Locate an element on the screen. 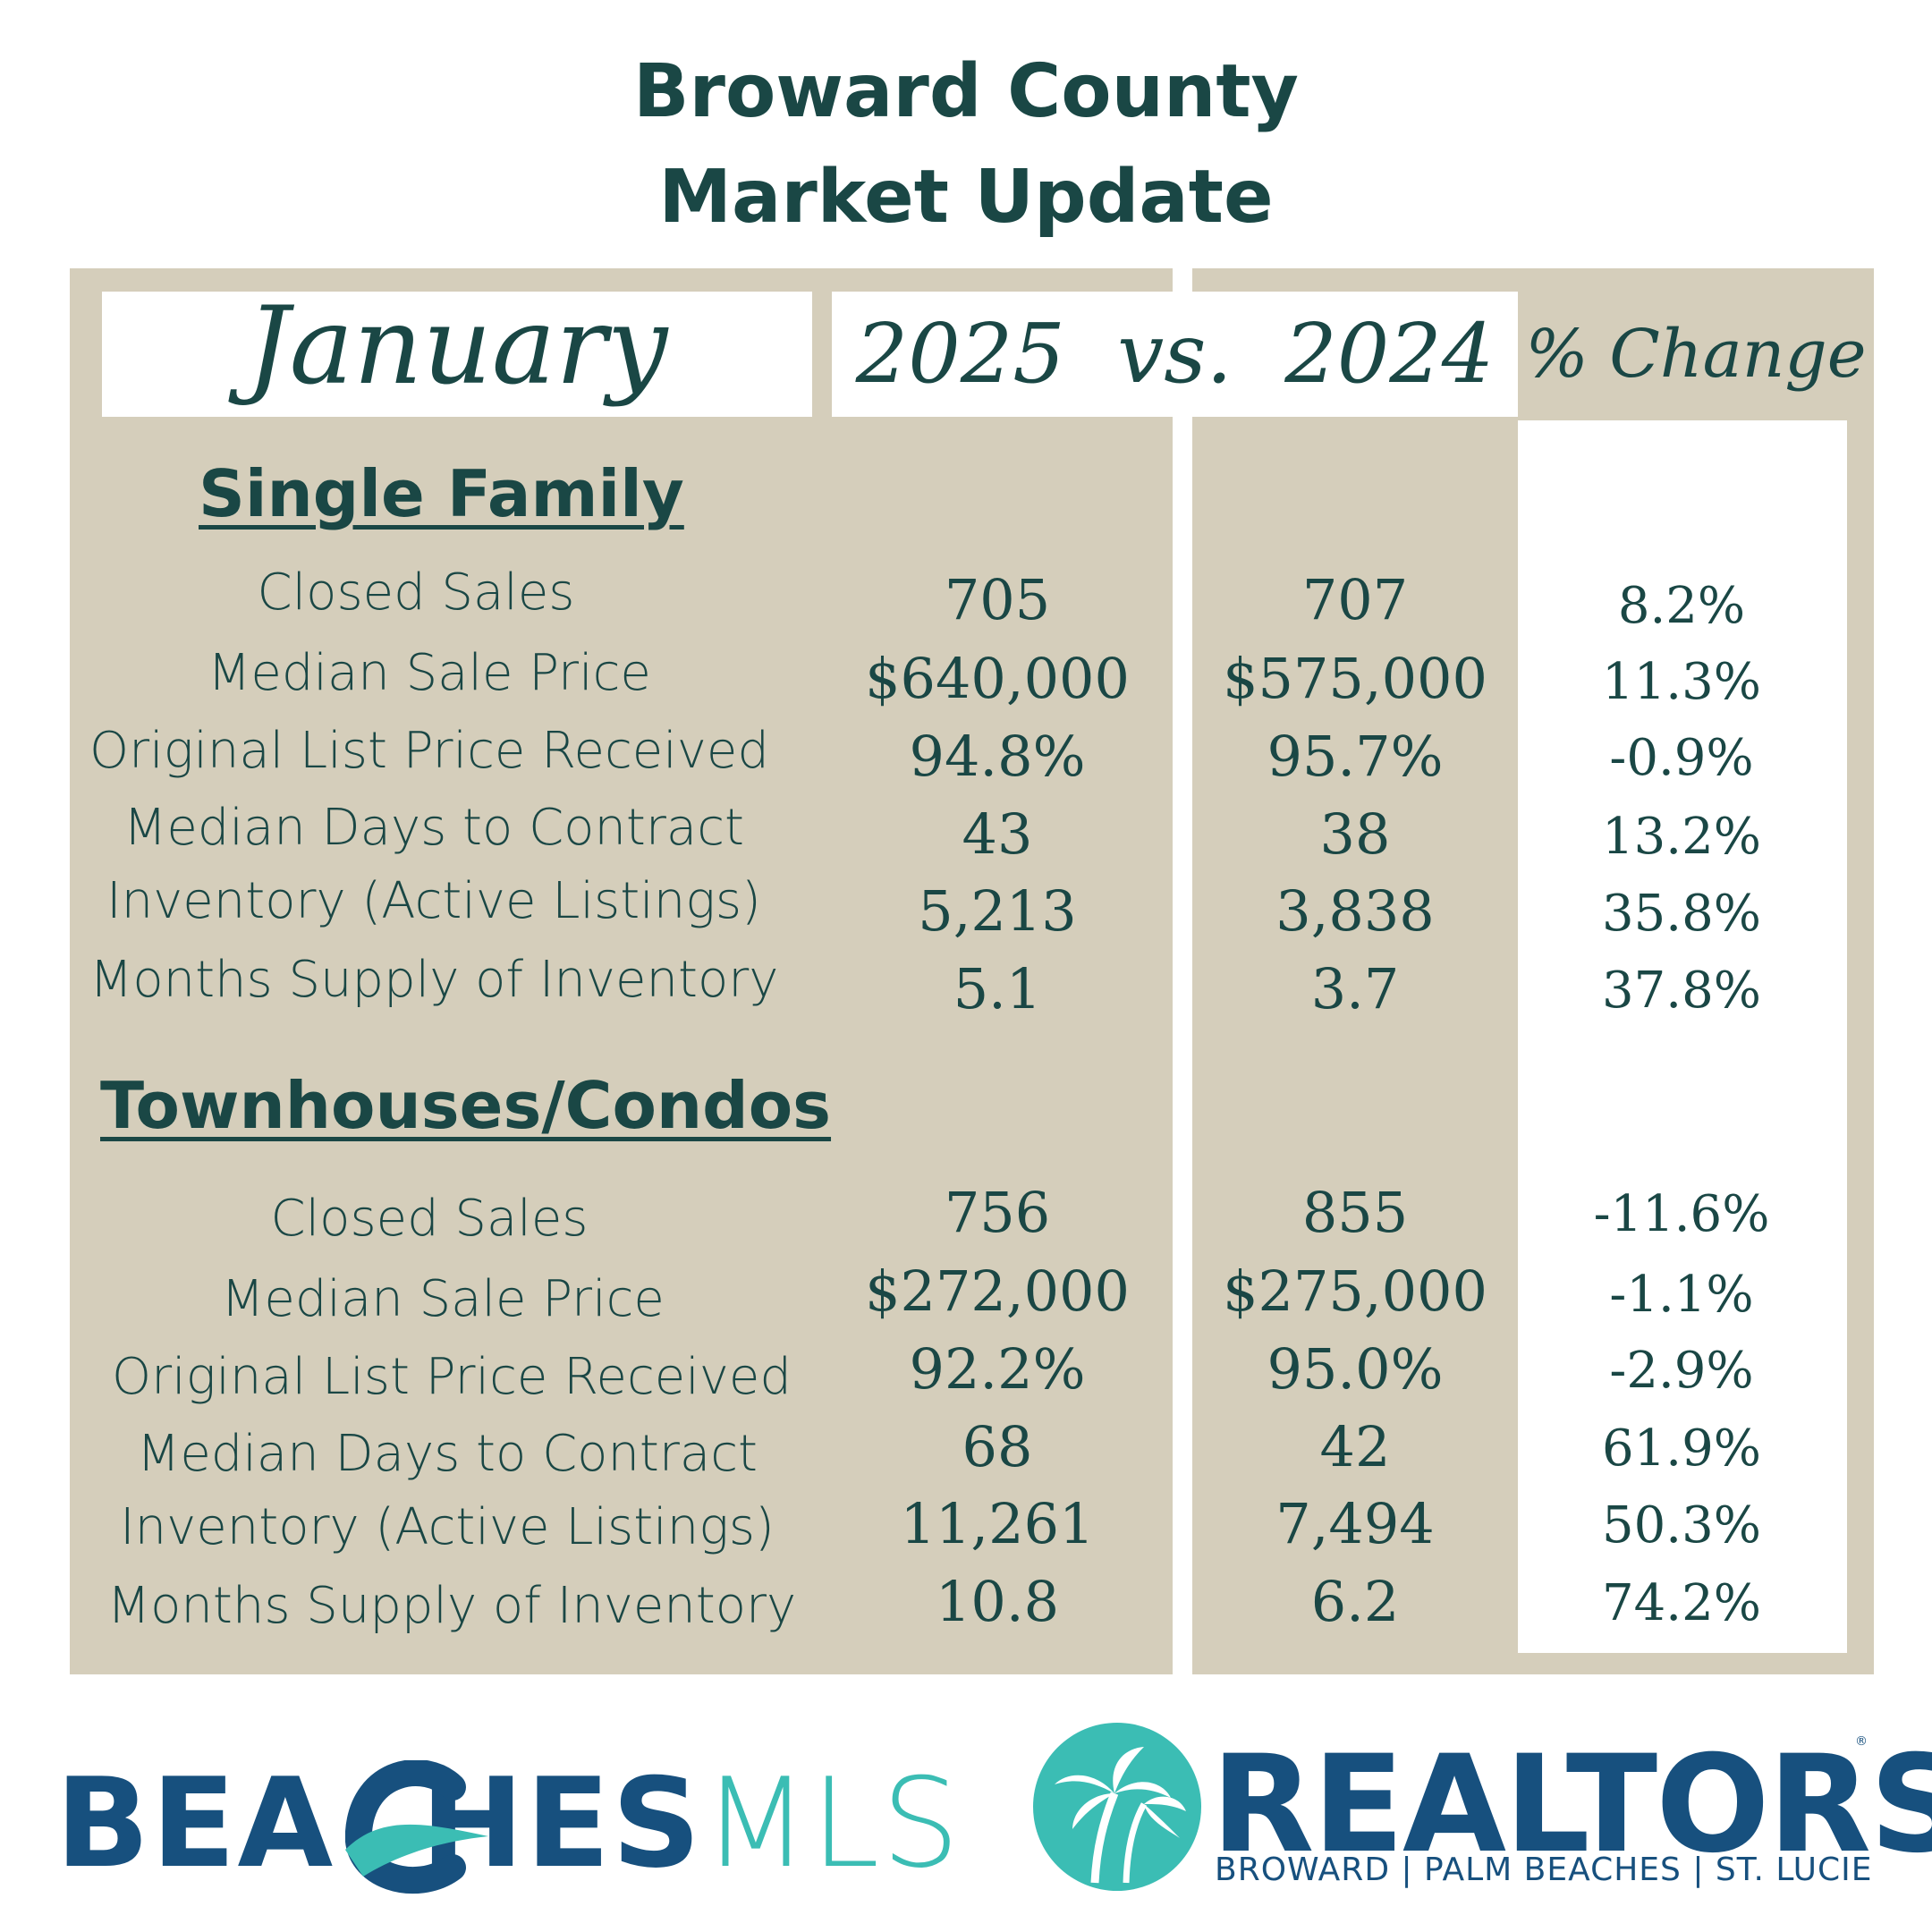 Image resolution: width=1932 pixels, height=1932 pixels. realtors-text: REALTORS is located at coordinates (1571, 1805).